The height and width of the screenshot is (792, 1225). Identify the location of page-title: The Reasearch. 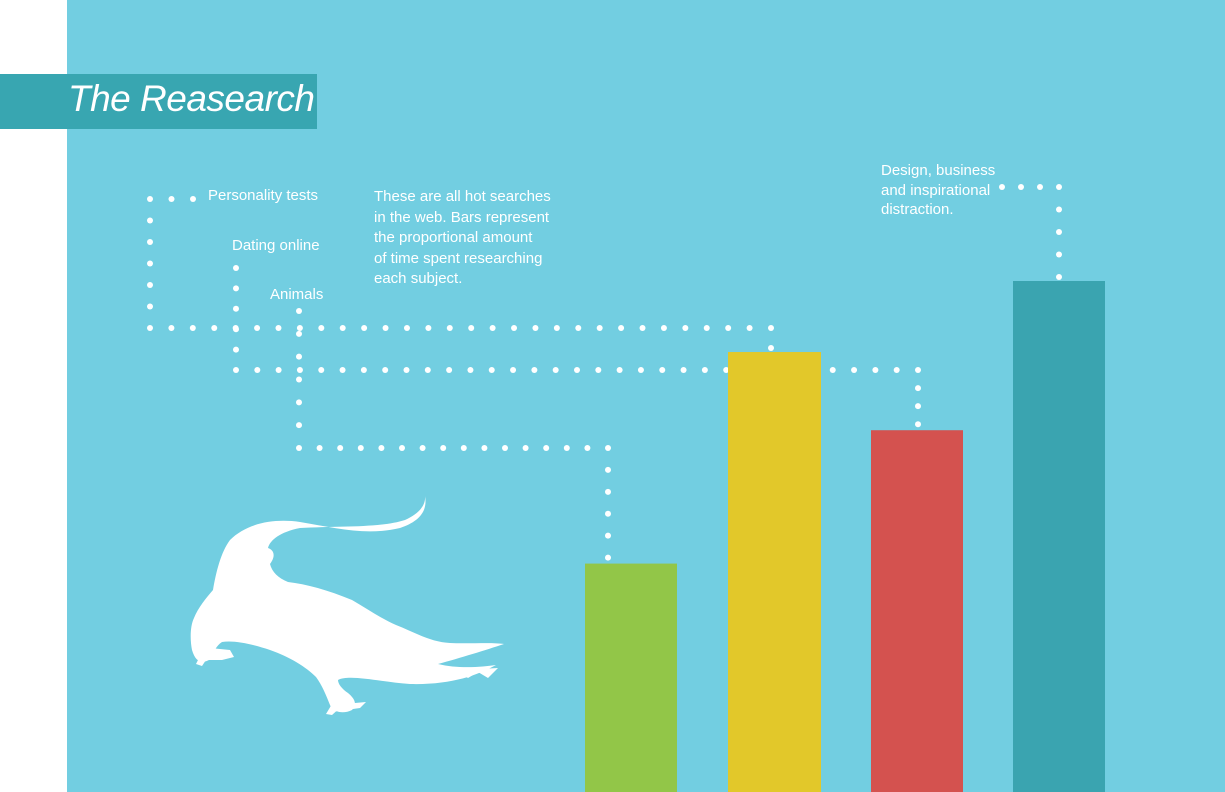
(191, 98).